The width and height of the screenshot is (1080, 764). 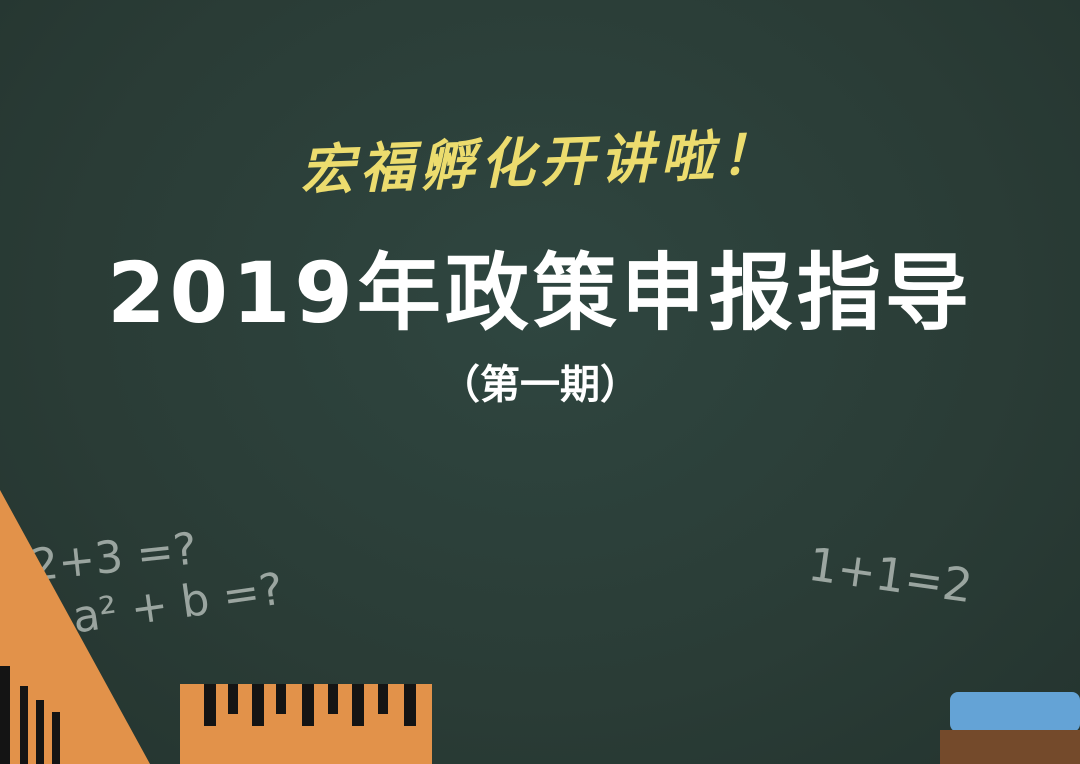 I want to click on poster-title: 2019年政策申报指导, so click(x=540, y=293).